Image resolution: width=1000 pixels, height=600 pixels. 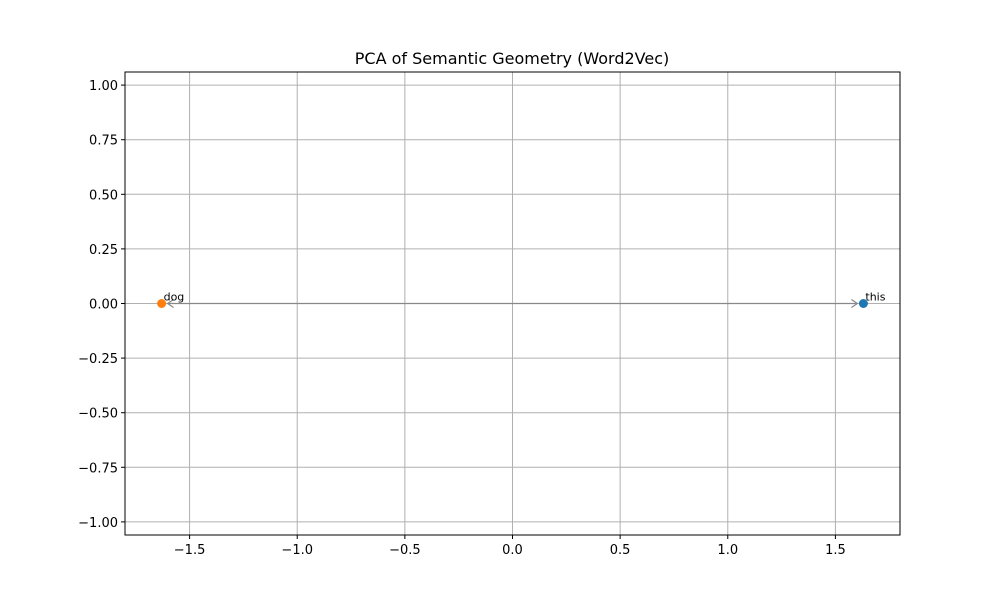 I want to click on point-dog, so click(x=162, y=303).